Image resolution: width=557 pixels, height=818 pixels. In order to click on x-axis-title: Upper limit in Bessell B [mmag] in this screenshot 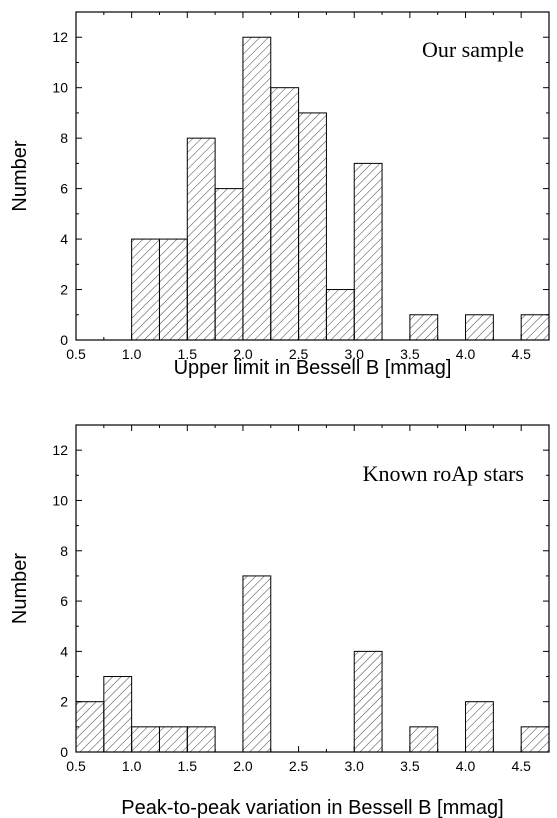, I will do `click(313, 368)`.